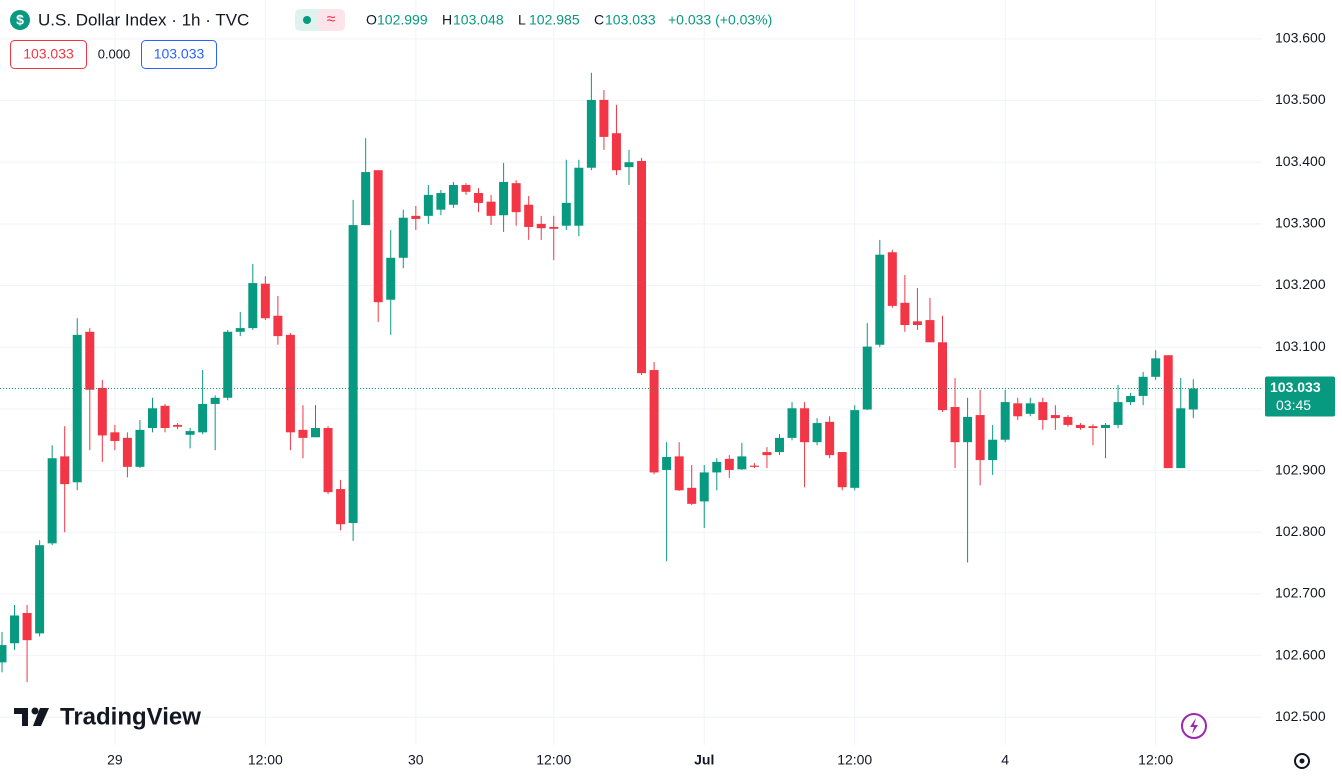 The width and height of the screenshot is (1342, 779). I want to click on logo-slash, so click(41, 717).